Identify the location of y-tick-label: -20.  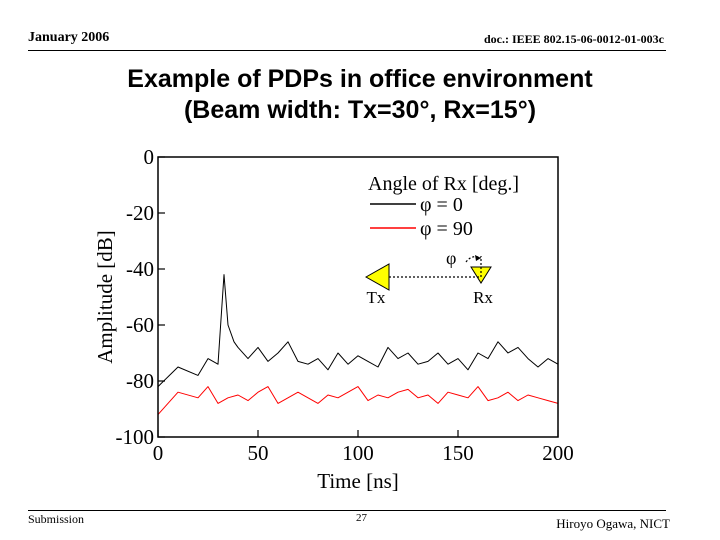
(140, 213).